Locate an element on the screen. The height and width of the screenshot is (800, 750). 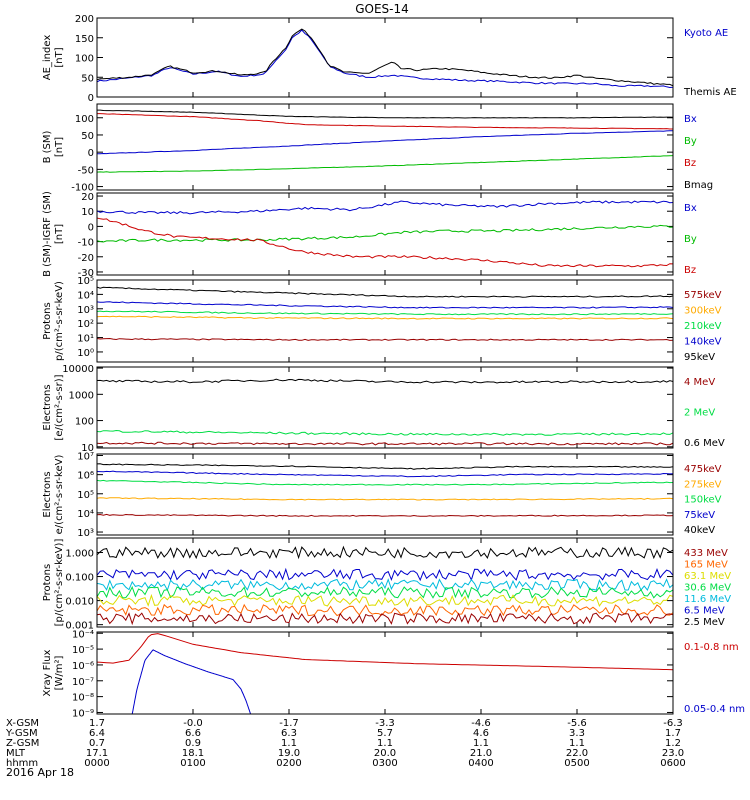
ytick-label-5-0: 10 is located at coordinates (87, 448).